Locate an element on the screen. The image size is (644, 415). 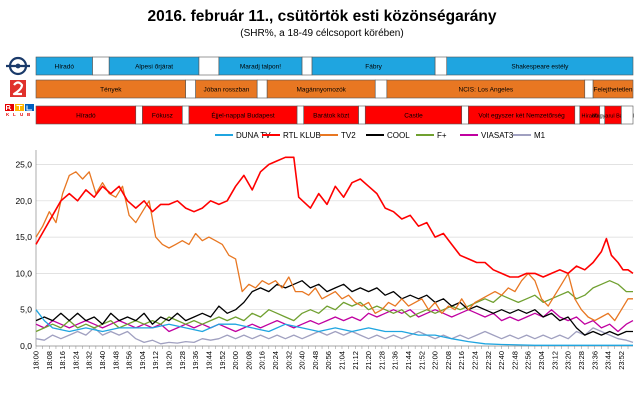
x-tick-label: 18:56 is located at coordinates (129, 360).